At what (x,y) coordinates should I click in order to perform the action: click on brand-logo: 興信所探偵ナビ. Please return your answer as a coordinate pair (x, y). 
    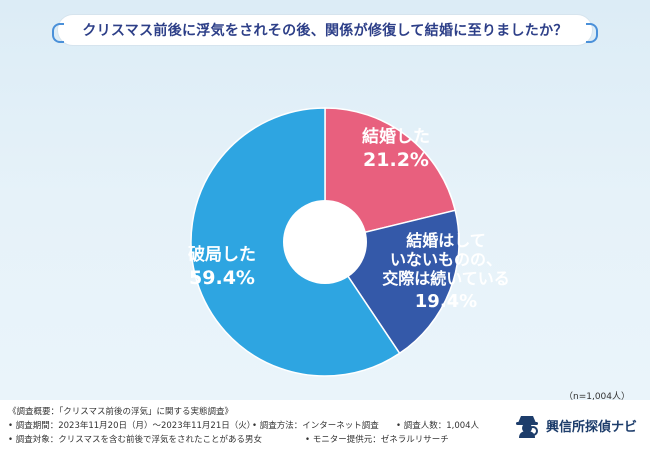
    Looking at the image, I should click on (575, 425).